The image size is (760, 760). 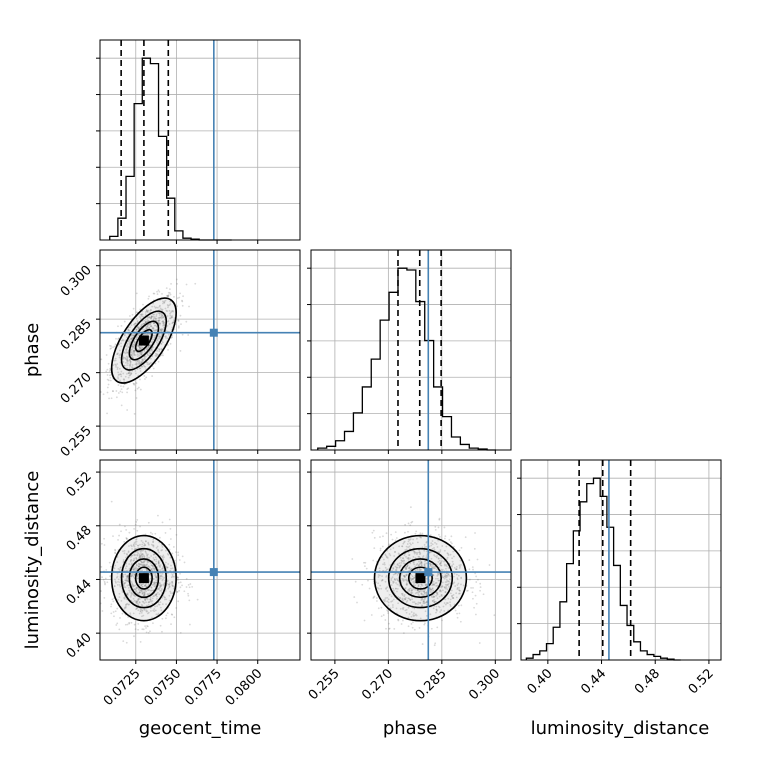 I want to click on truth-marker, so click(x=428, y=572).